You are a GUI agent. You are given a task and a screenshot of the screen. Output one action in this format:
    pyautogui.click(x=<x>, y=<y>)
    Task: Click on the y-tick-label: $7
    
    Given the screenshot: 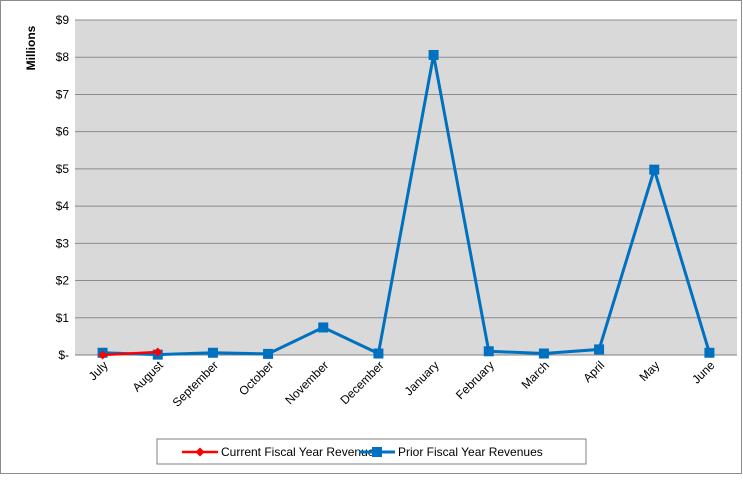 What is the action you would take?
    pyautogui.click(x=63, y=94)
    